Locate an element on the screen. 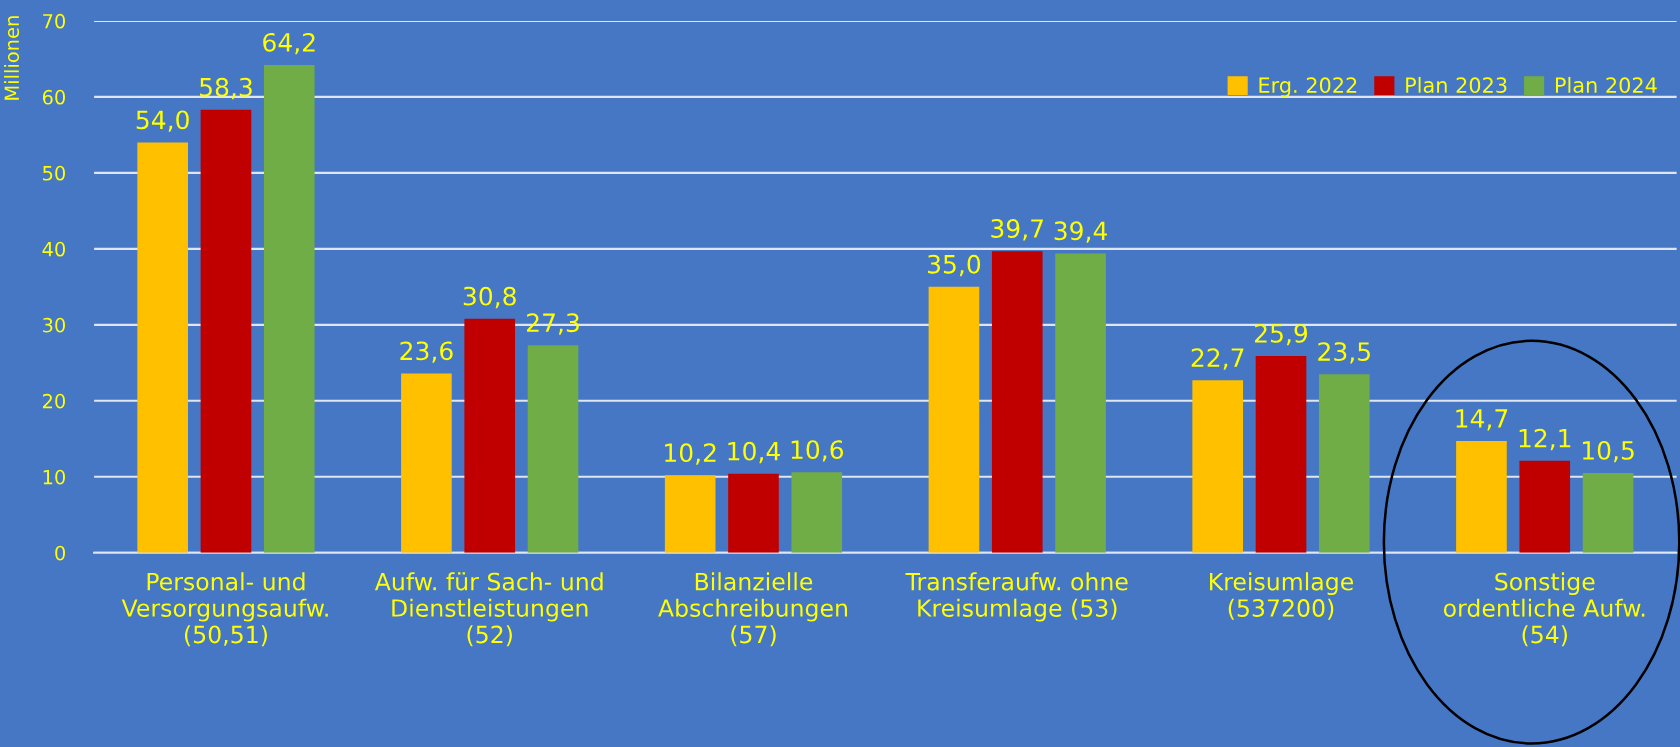  x-tick-label: Transferaufw. ohne Kreisumlage (53) is located at coordinates (1016, 597).